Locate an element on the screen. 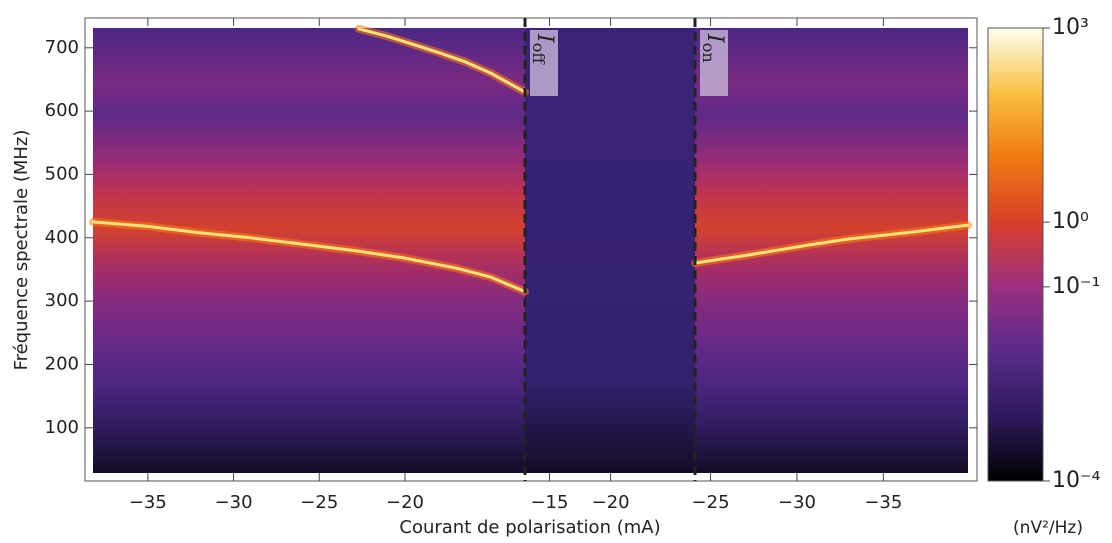 The image size is (1112, 543). y-axis-label: Fréquence spectrale (MHz) is located at coordinates (21, 250).